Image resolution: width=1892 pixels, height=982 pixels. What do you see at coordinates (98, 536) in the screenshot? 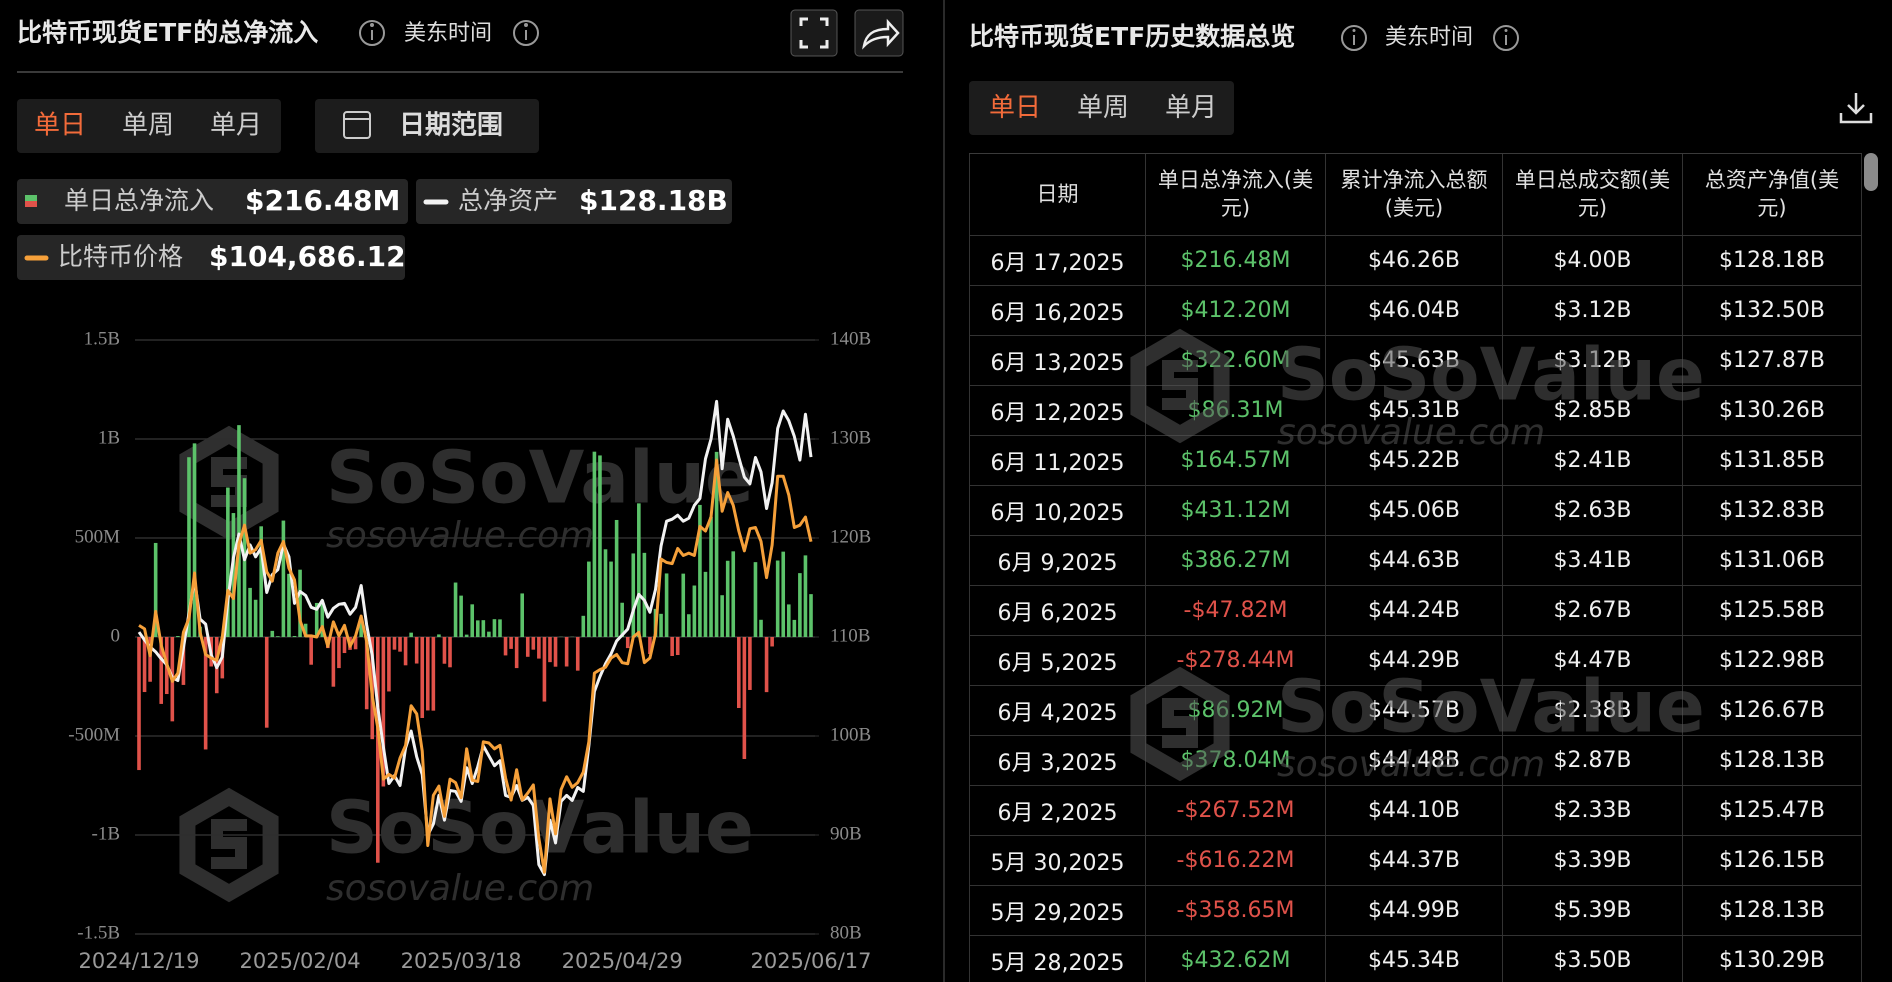
I see `y-tick-label: 500M` at bounding box center [98, 536].